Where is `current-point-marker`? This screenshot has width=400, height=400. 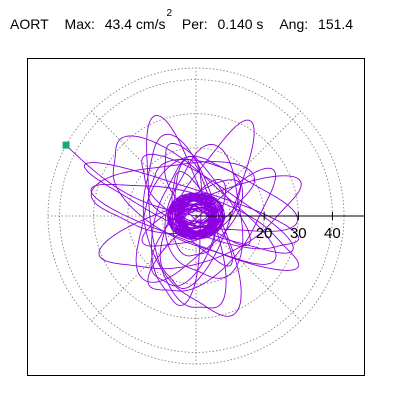 current-point-marker is located at coordinates (66, 145).